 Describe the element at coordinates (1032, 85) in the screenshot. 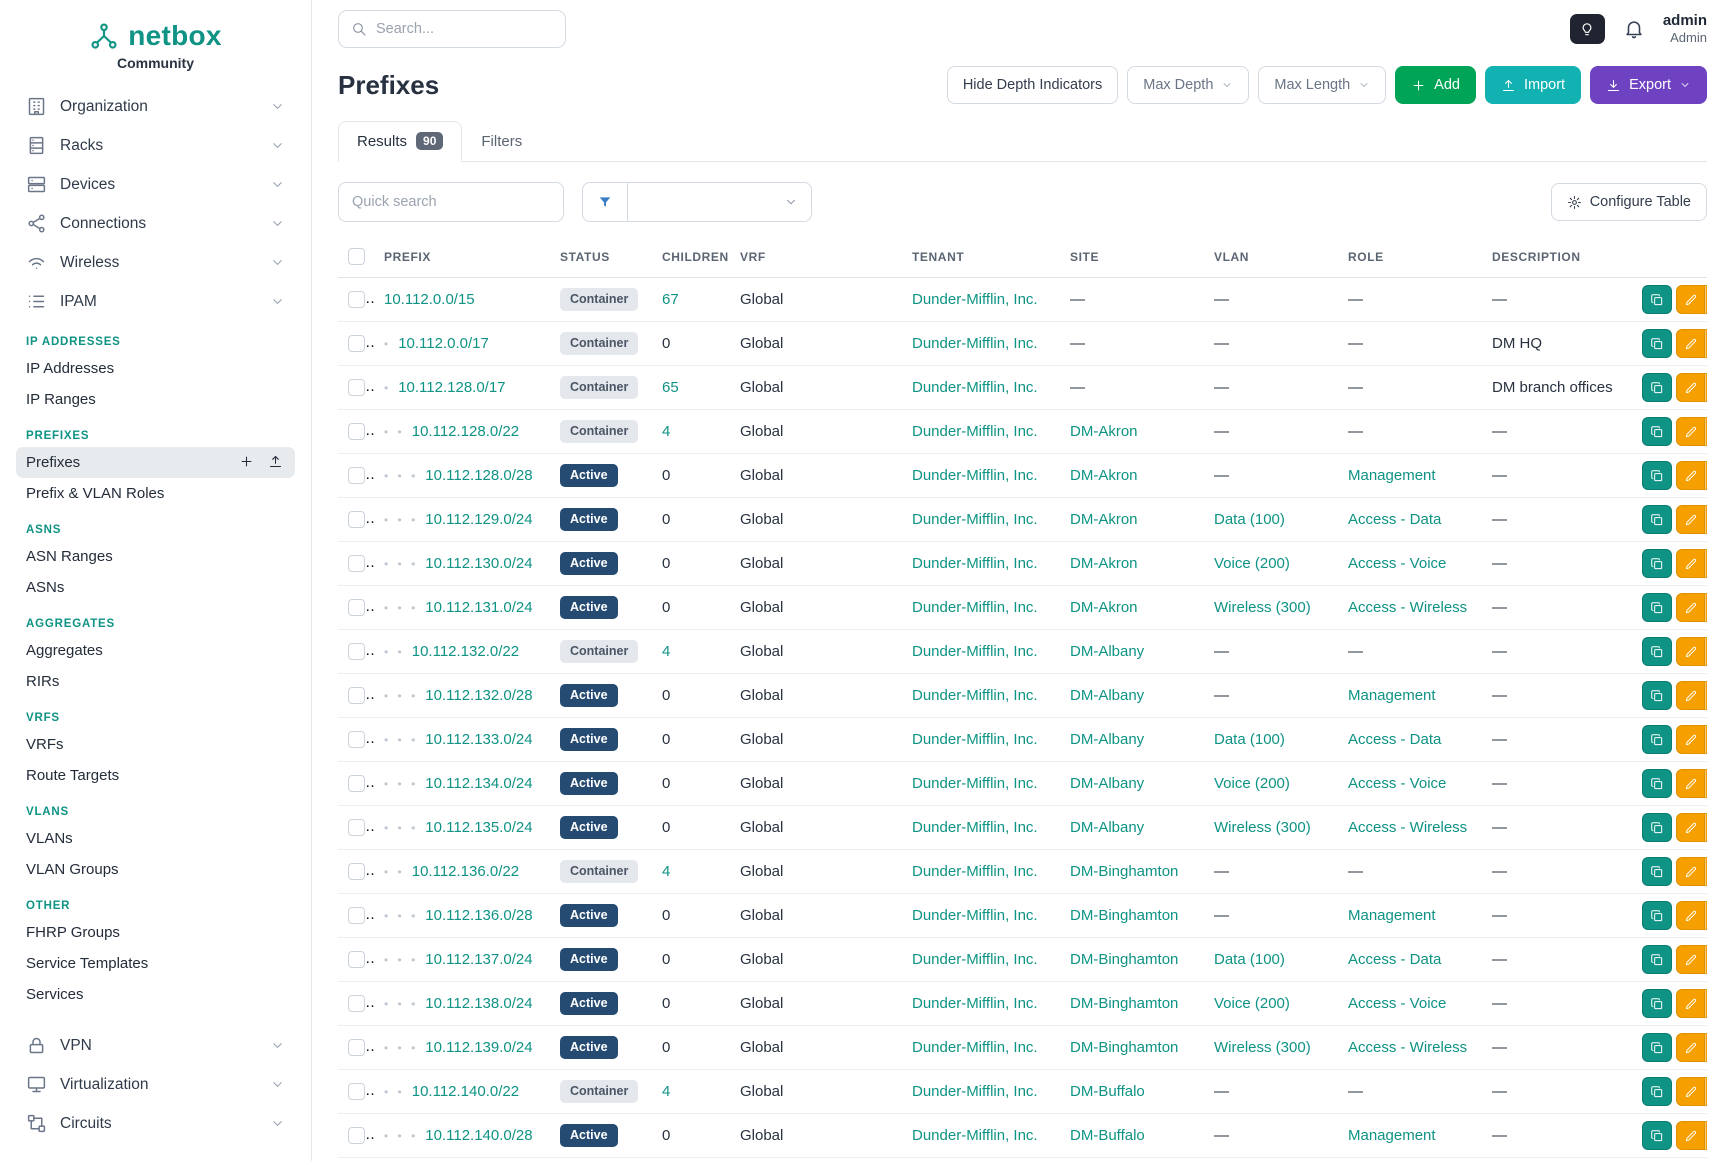

I see `hide-depth-indicators-button: Hide Depth Indicators` at that location.